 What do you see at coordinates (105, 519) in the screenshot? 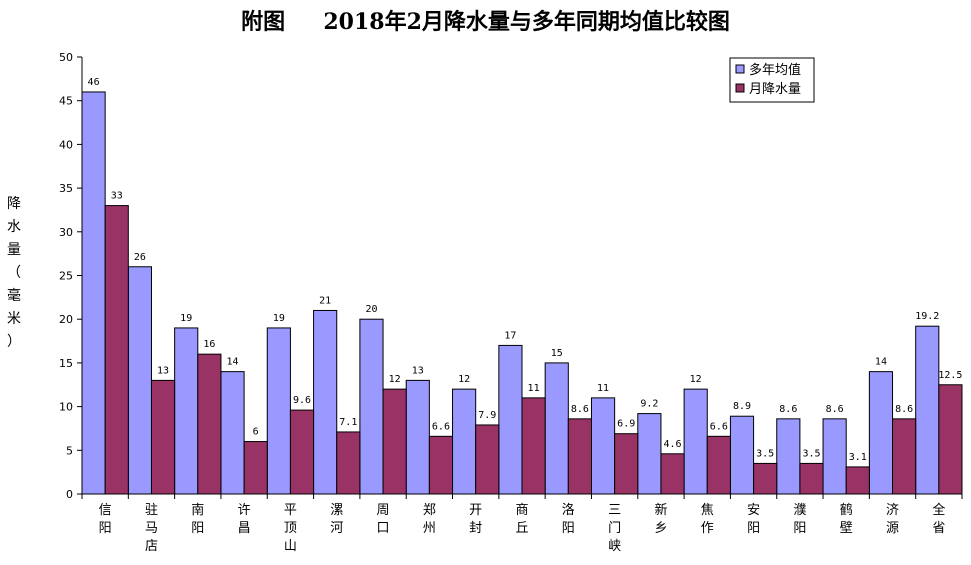
I see `x-tick-label: 信阳` at bounding box center [105, 519].